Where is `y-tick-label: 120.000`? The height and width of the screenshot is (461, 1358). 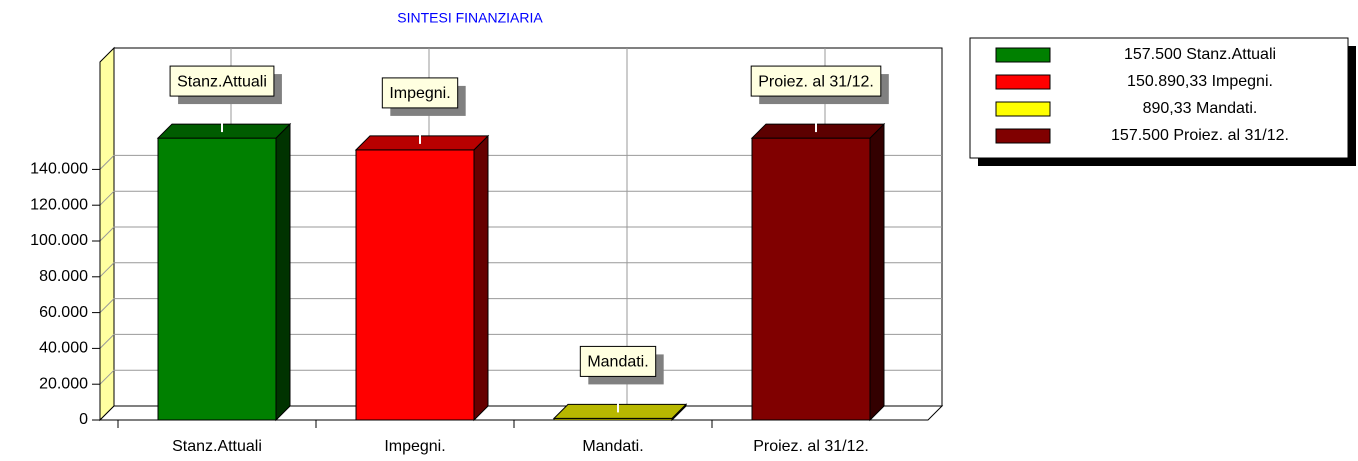 y-tick-label: 120.000 is located at coordinates (59, 204).